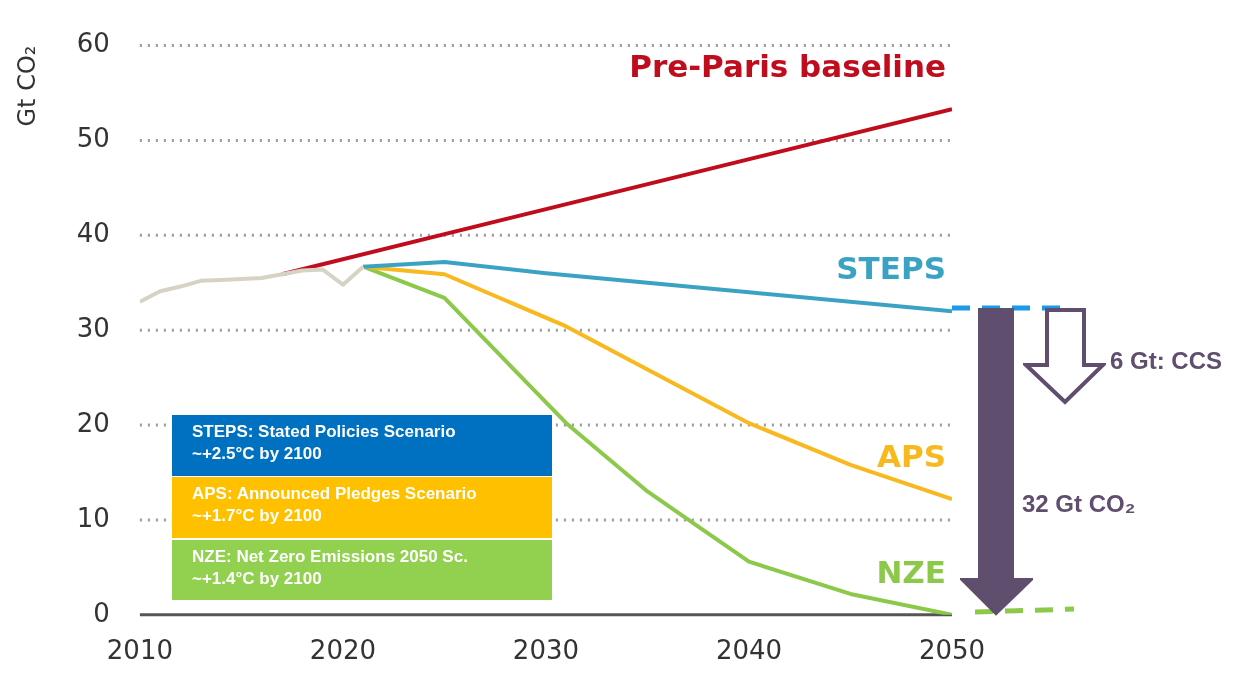 The width and height of the screenshot is (1247, 690). What do you see at coordinates (546, 650) in the screenshot?
I see `x-tick-label: 2030` at bounding box center [546, 650].